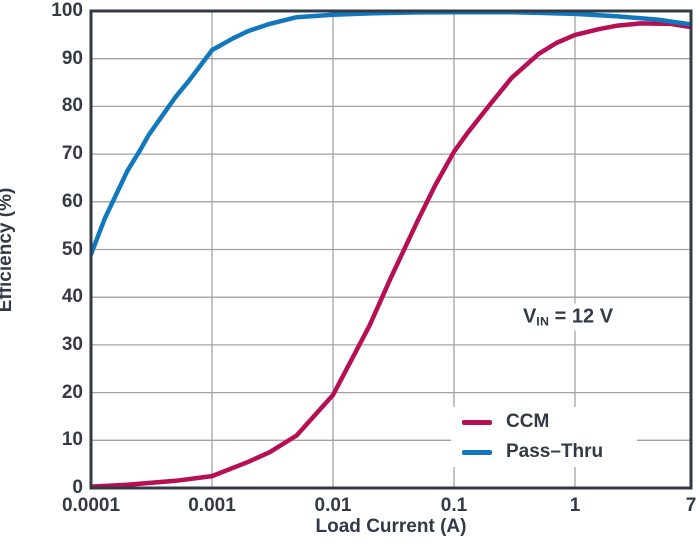  I want to click on y-tick-label: 70, so click(72, 154).